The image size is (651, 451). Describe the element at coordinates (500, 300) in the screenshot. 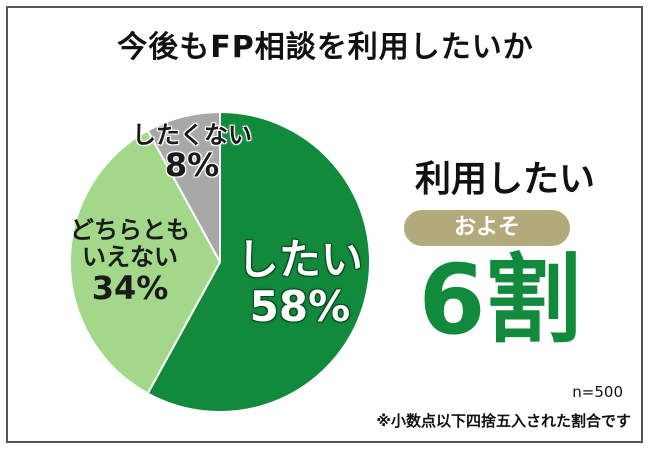

I see `ratio-text: 6割` at that location.